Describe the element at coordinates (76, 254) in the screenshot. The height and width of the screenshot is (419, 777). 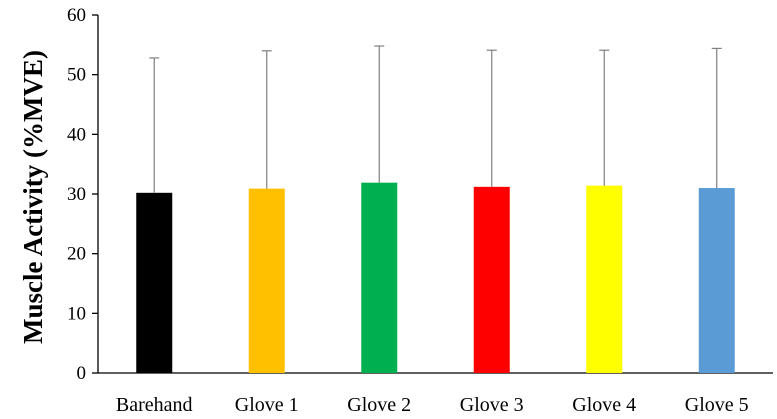
I see `y-tick-label: 20` at that location.